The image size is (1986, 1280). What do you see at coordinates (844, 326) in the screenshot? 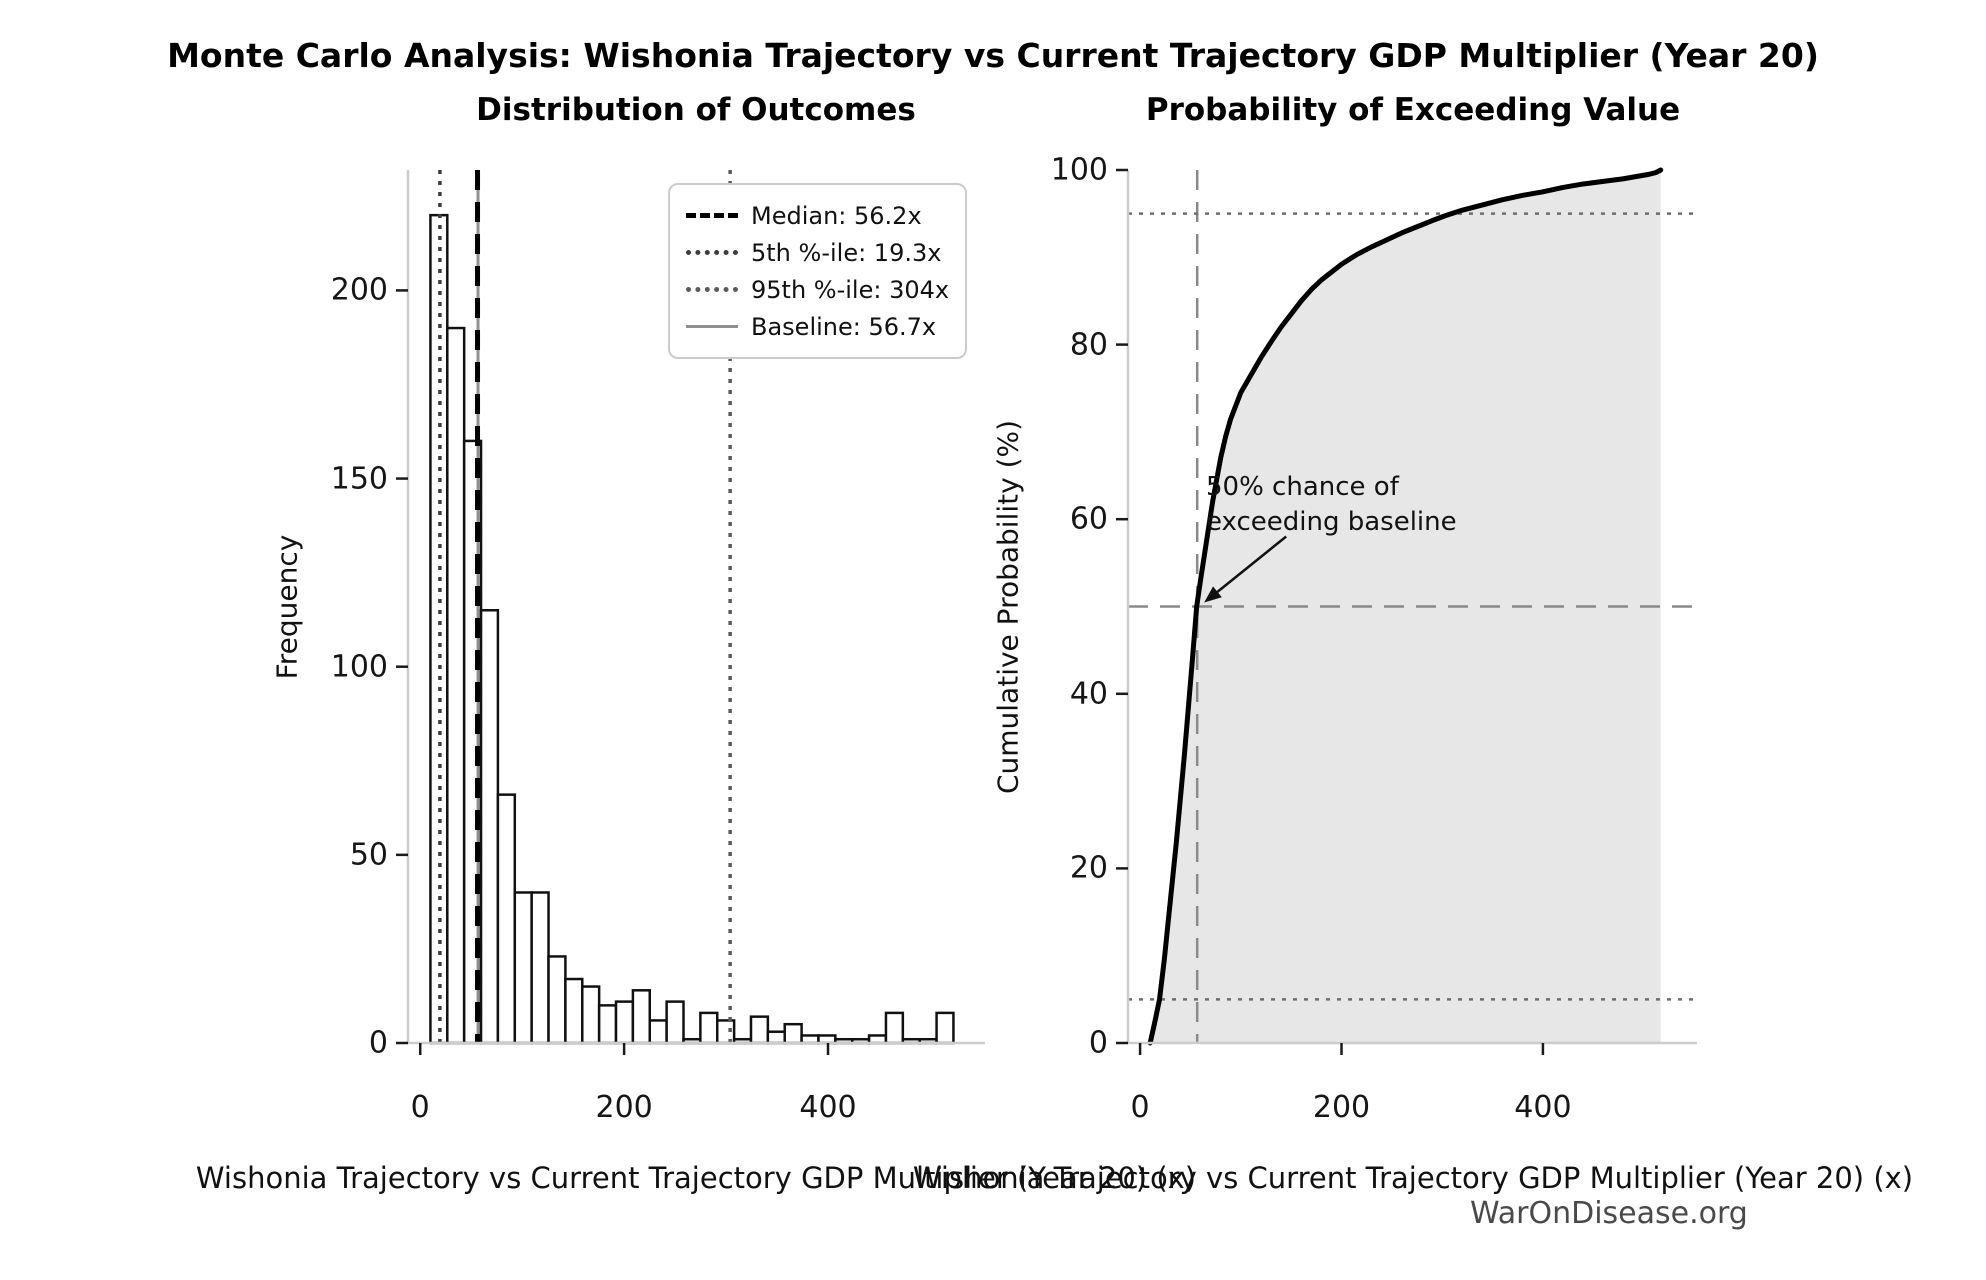
I see `legend-label: Baseline: 56.7x` at bounding box center [844, 326].